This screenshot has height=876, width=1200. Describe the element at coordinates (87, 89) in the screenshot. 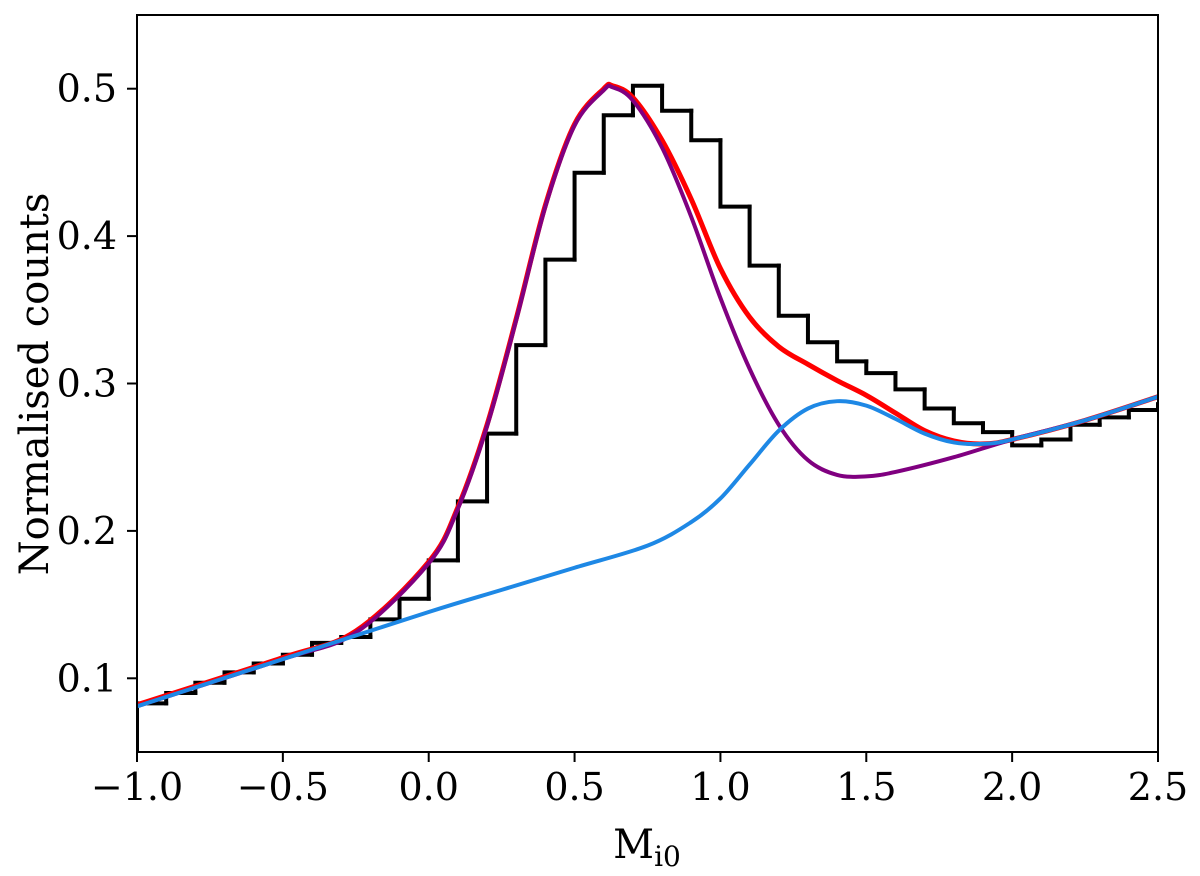

I see `y-tick-label: 0.5` at that location.